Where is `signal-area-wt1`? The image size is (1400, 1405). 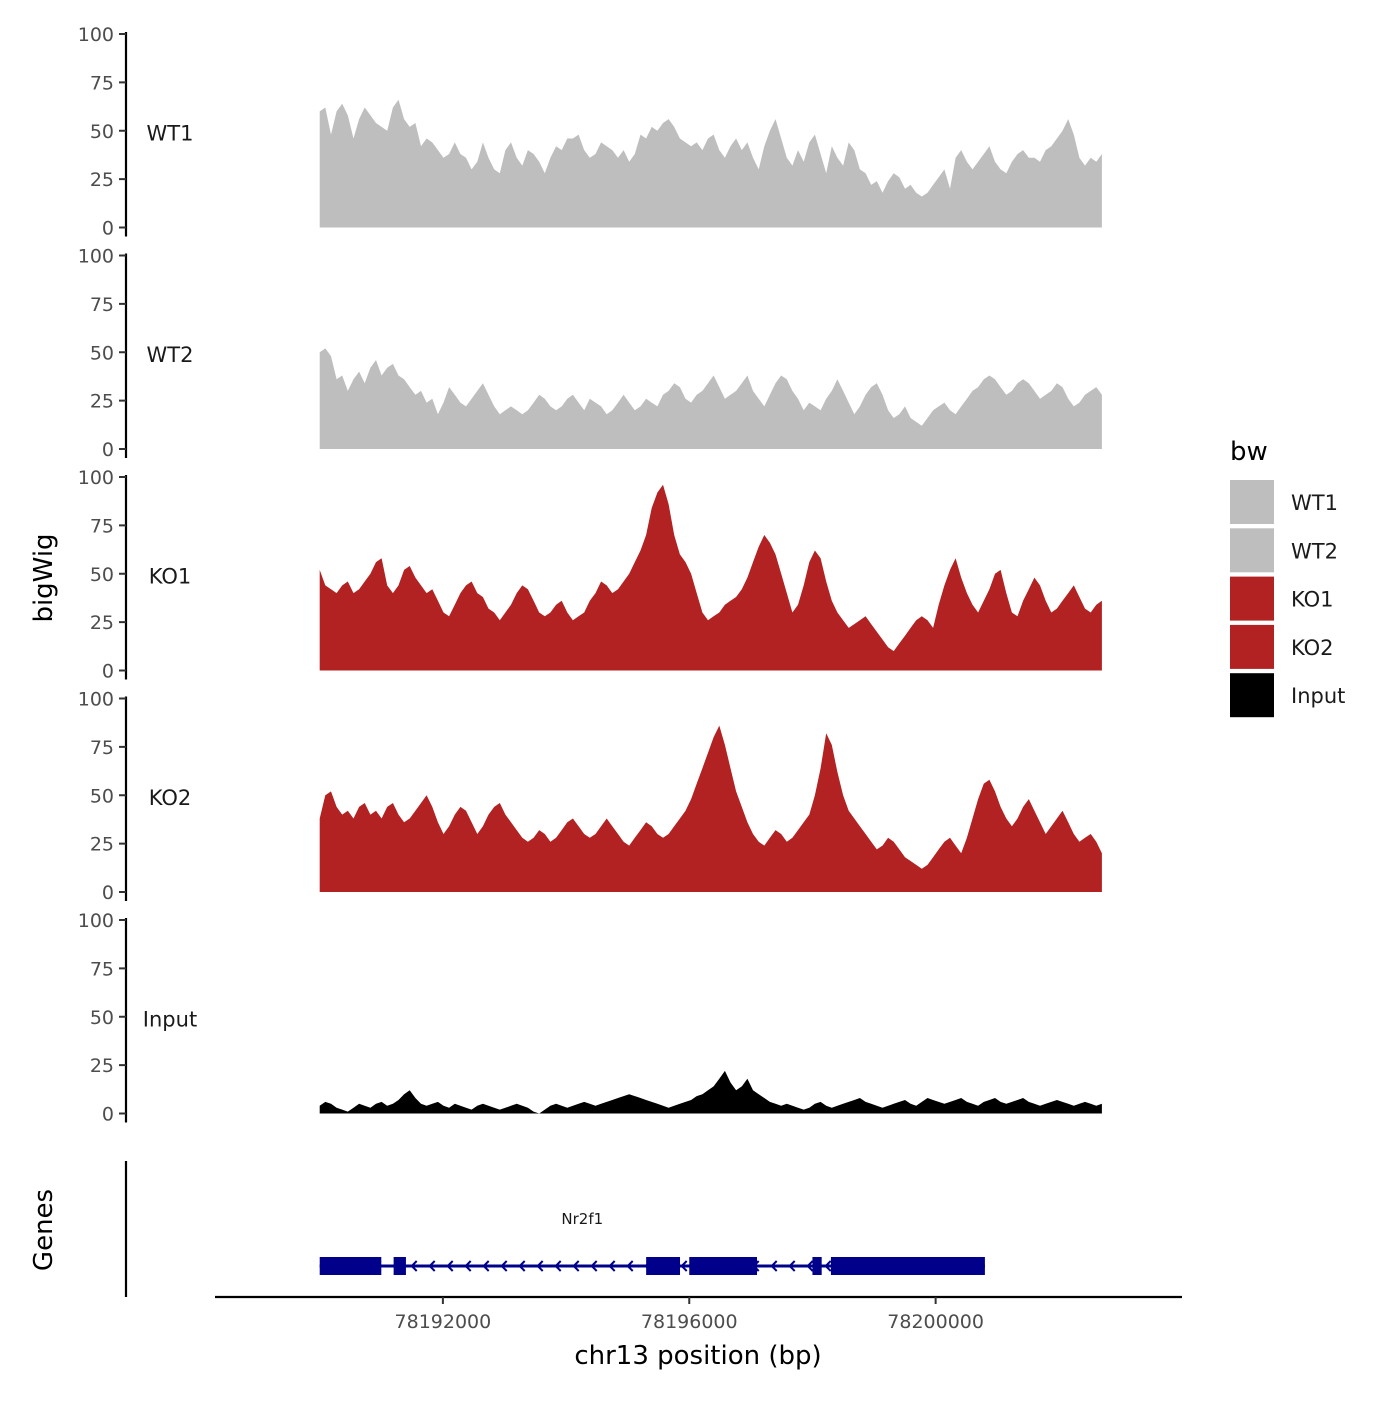
signal-area-wt1 is located at coordinates (710, 163).